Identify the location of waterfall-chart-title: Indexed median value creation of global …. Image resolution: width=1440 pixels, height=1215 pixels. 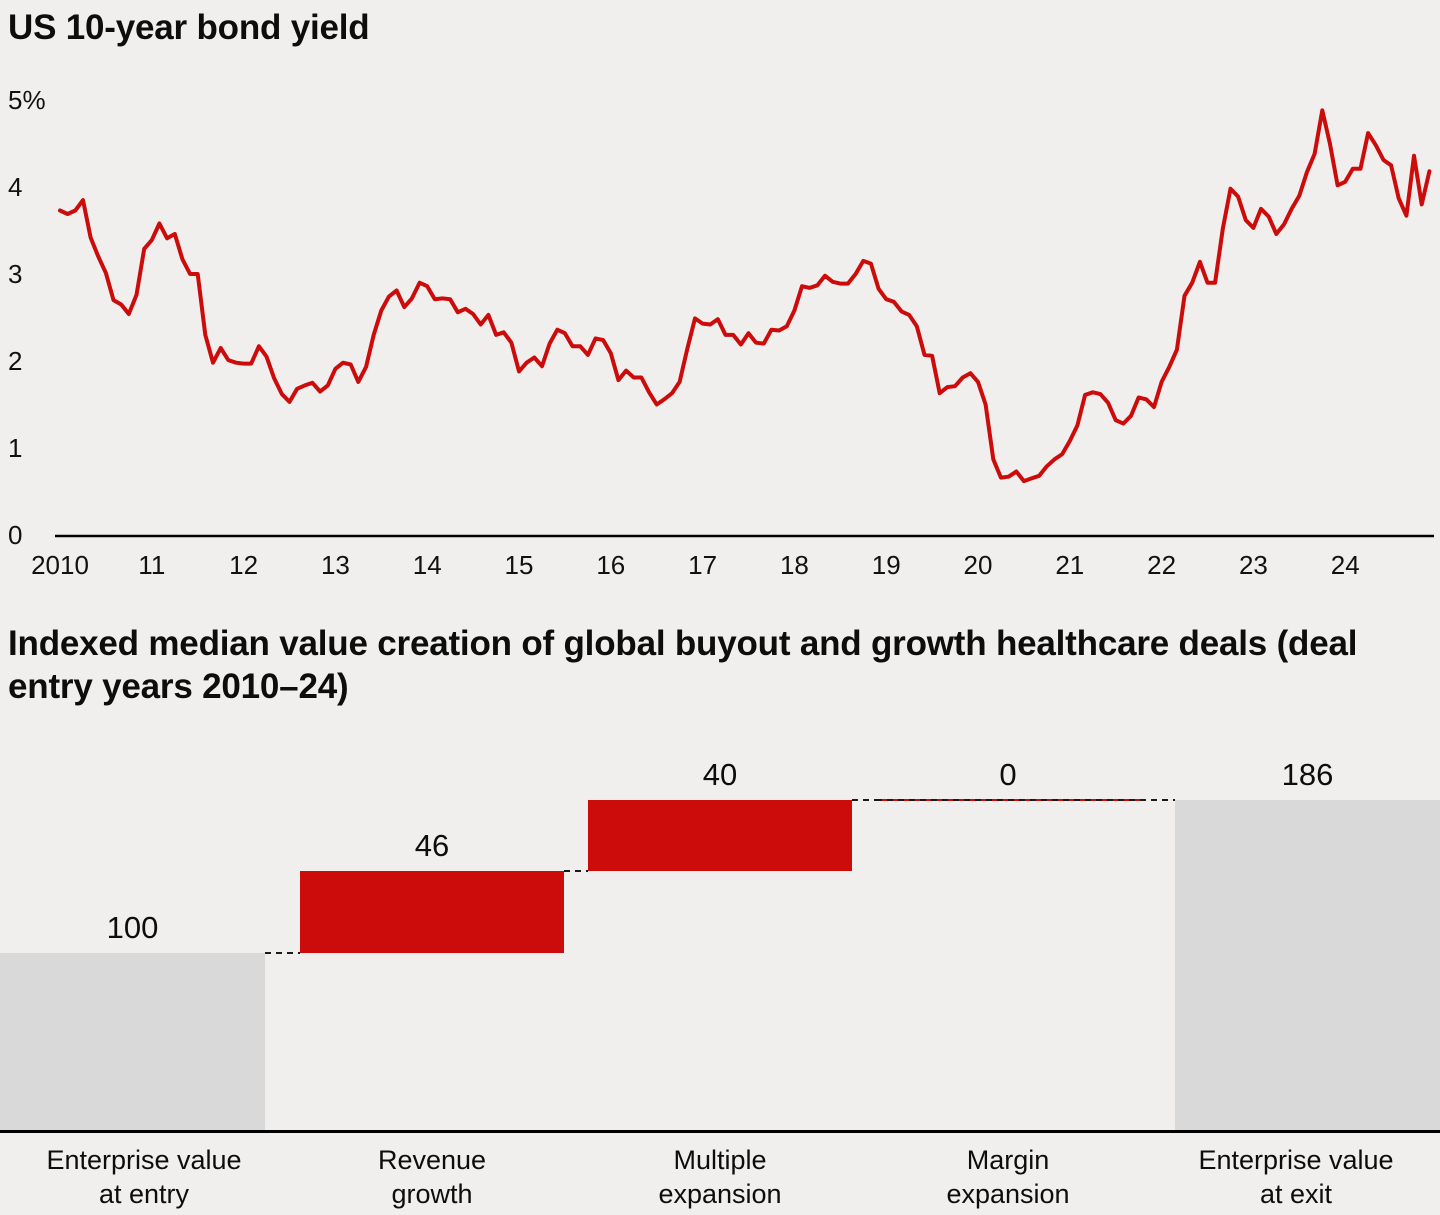
(683, 665).